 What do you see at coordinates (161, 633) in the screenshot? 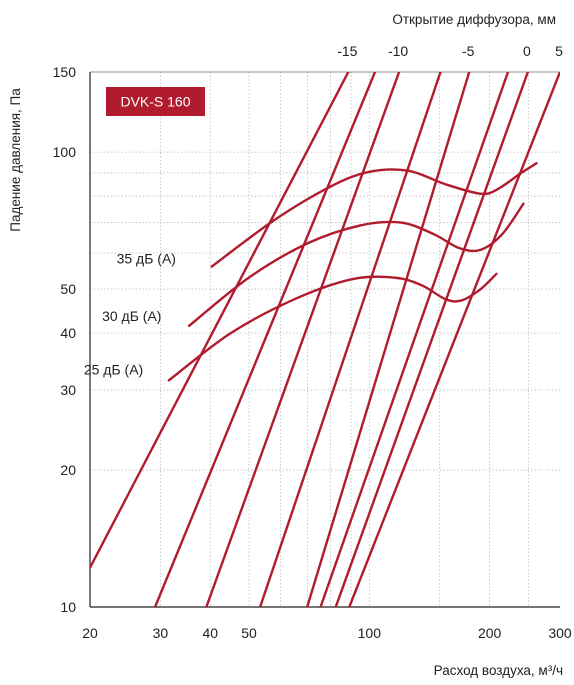
I see `x-tick-label: 30` at bounding box center [161, 633].